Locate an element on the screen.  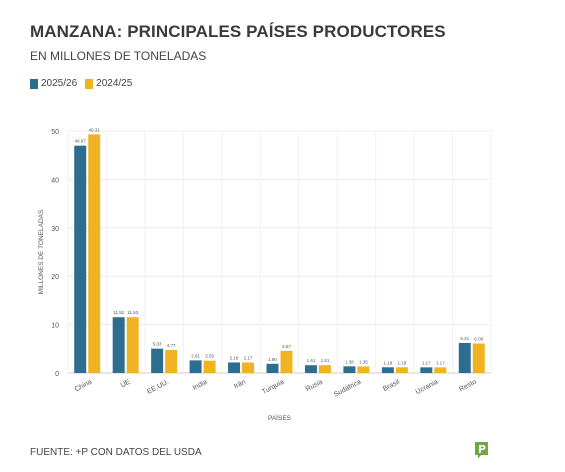
data-label: 1.90 is located at coordinates (272, 359).